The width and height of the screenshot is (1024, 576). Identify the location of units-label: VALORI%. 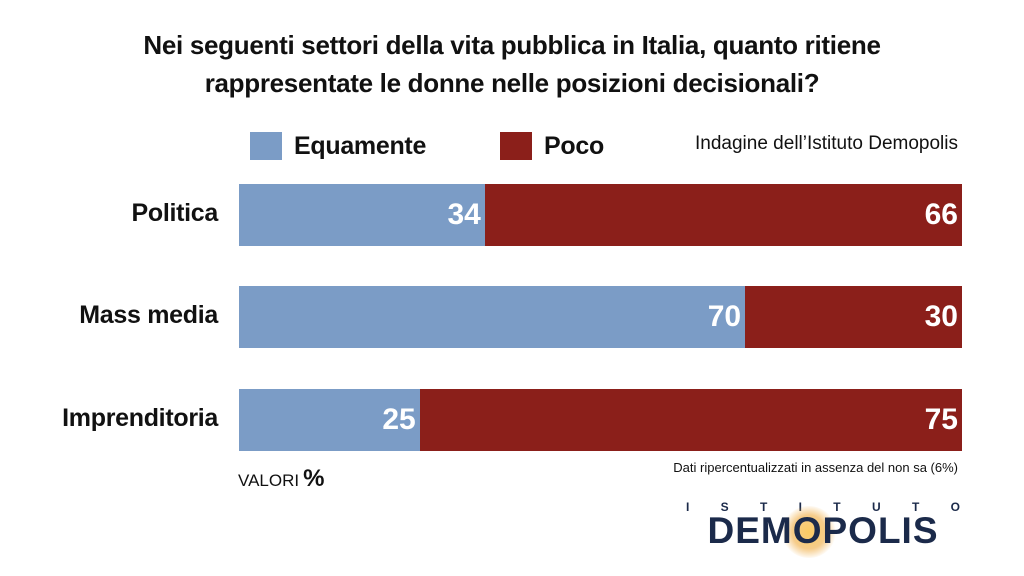
(281, 480).